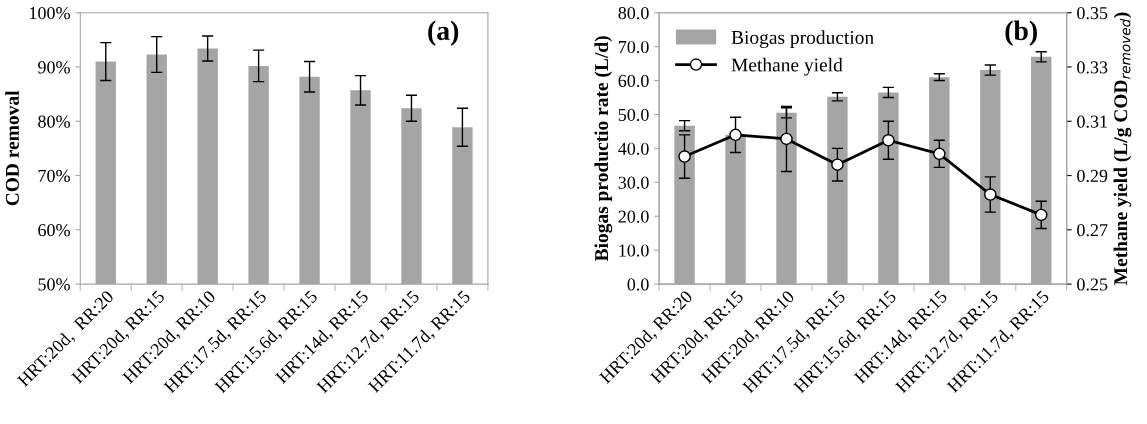 This screenshot has height=424, width=1147. I want to click on y2-tick-label: 0.31, so click(1092, 121).